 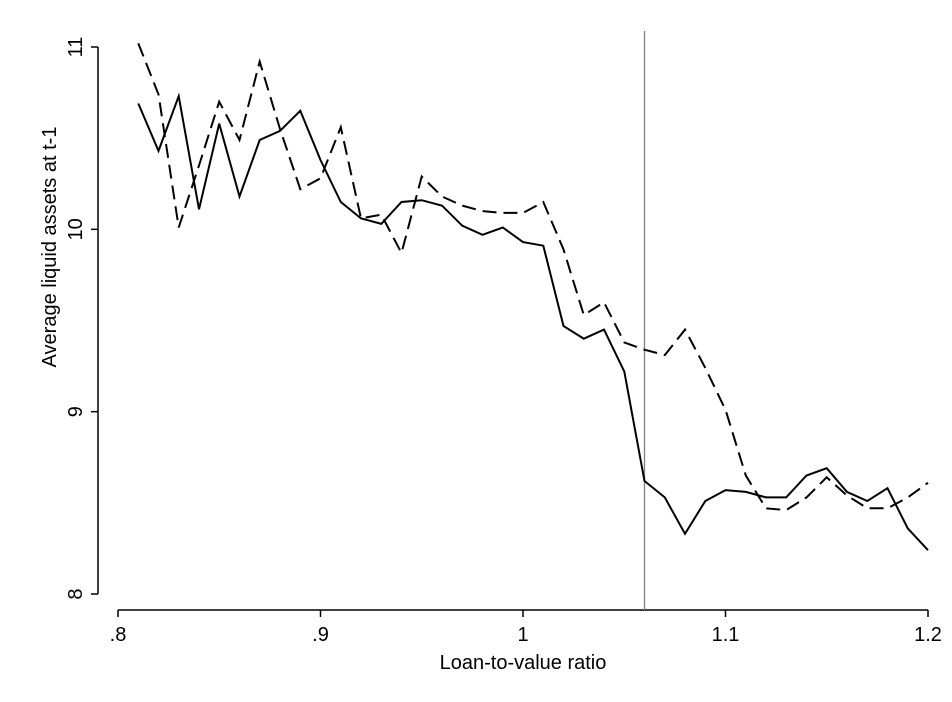 What do you see at coordinates (50, 247) in the screenshot?
I see `y-axis-label: Average liquid assets at t-1` at bounding box center [50, 247].